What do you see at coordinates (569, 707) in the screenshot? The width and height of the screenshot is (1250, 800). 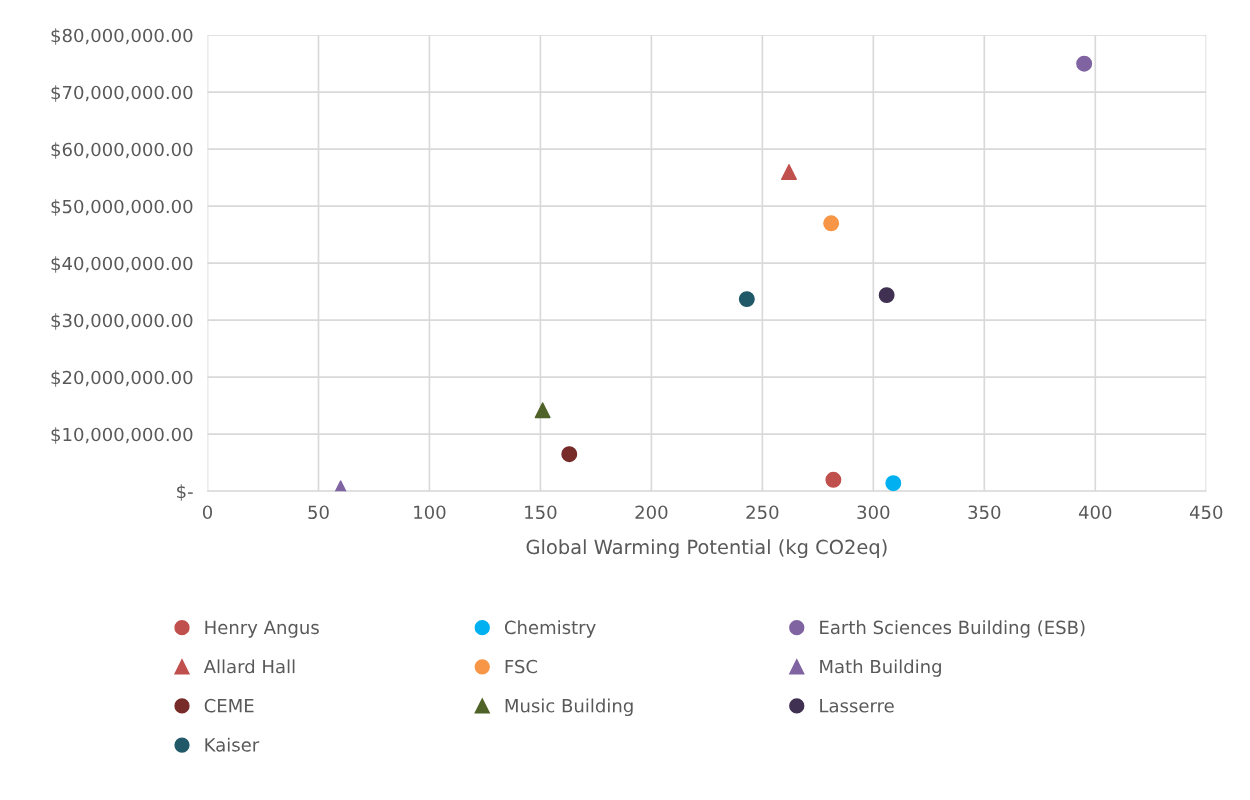 I see `legend-label: Music Building` at bounding box center [569, 707].